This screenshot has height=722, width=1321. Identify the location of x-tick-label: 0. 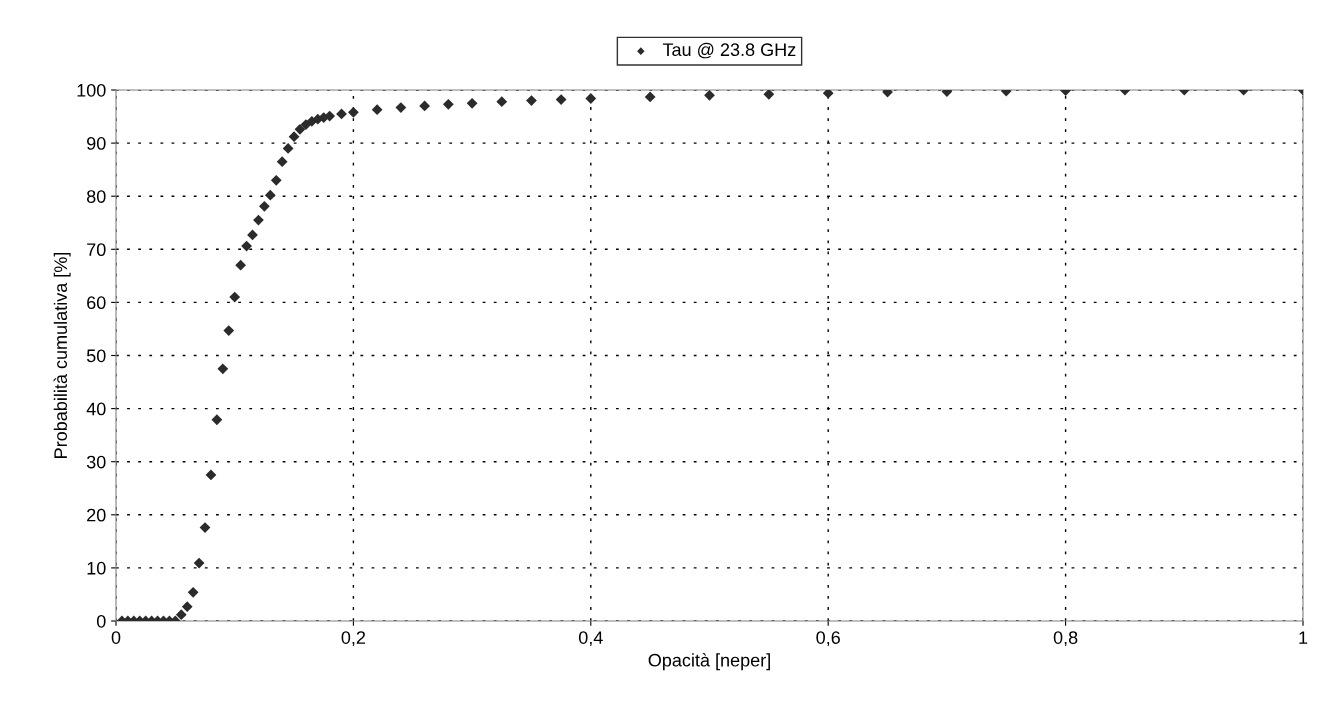
(116, 637).